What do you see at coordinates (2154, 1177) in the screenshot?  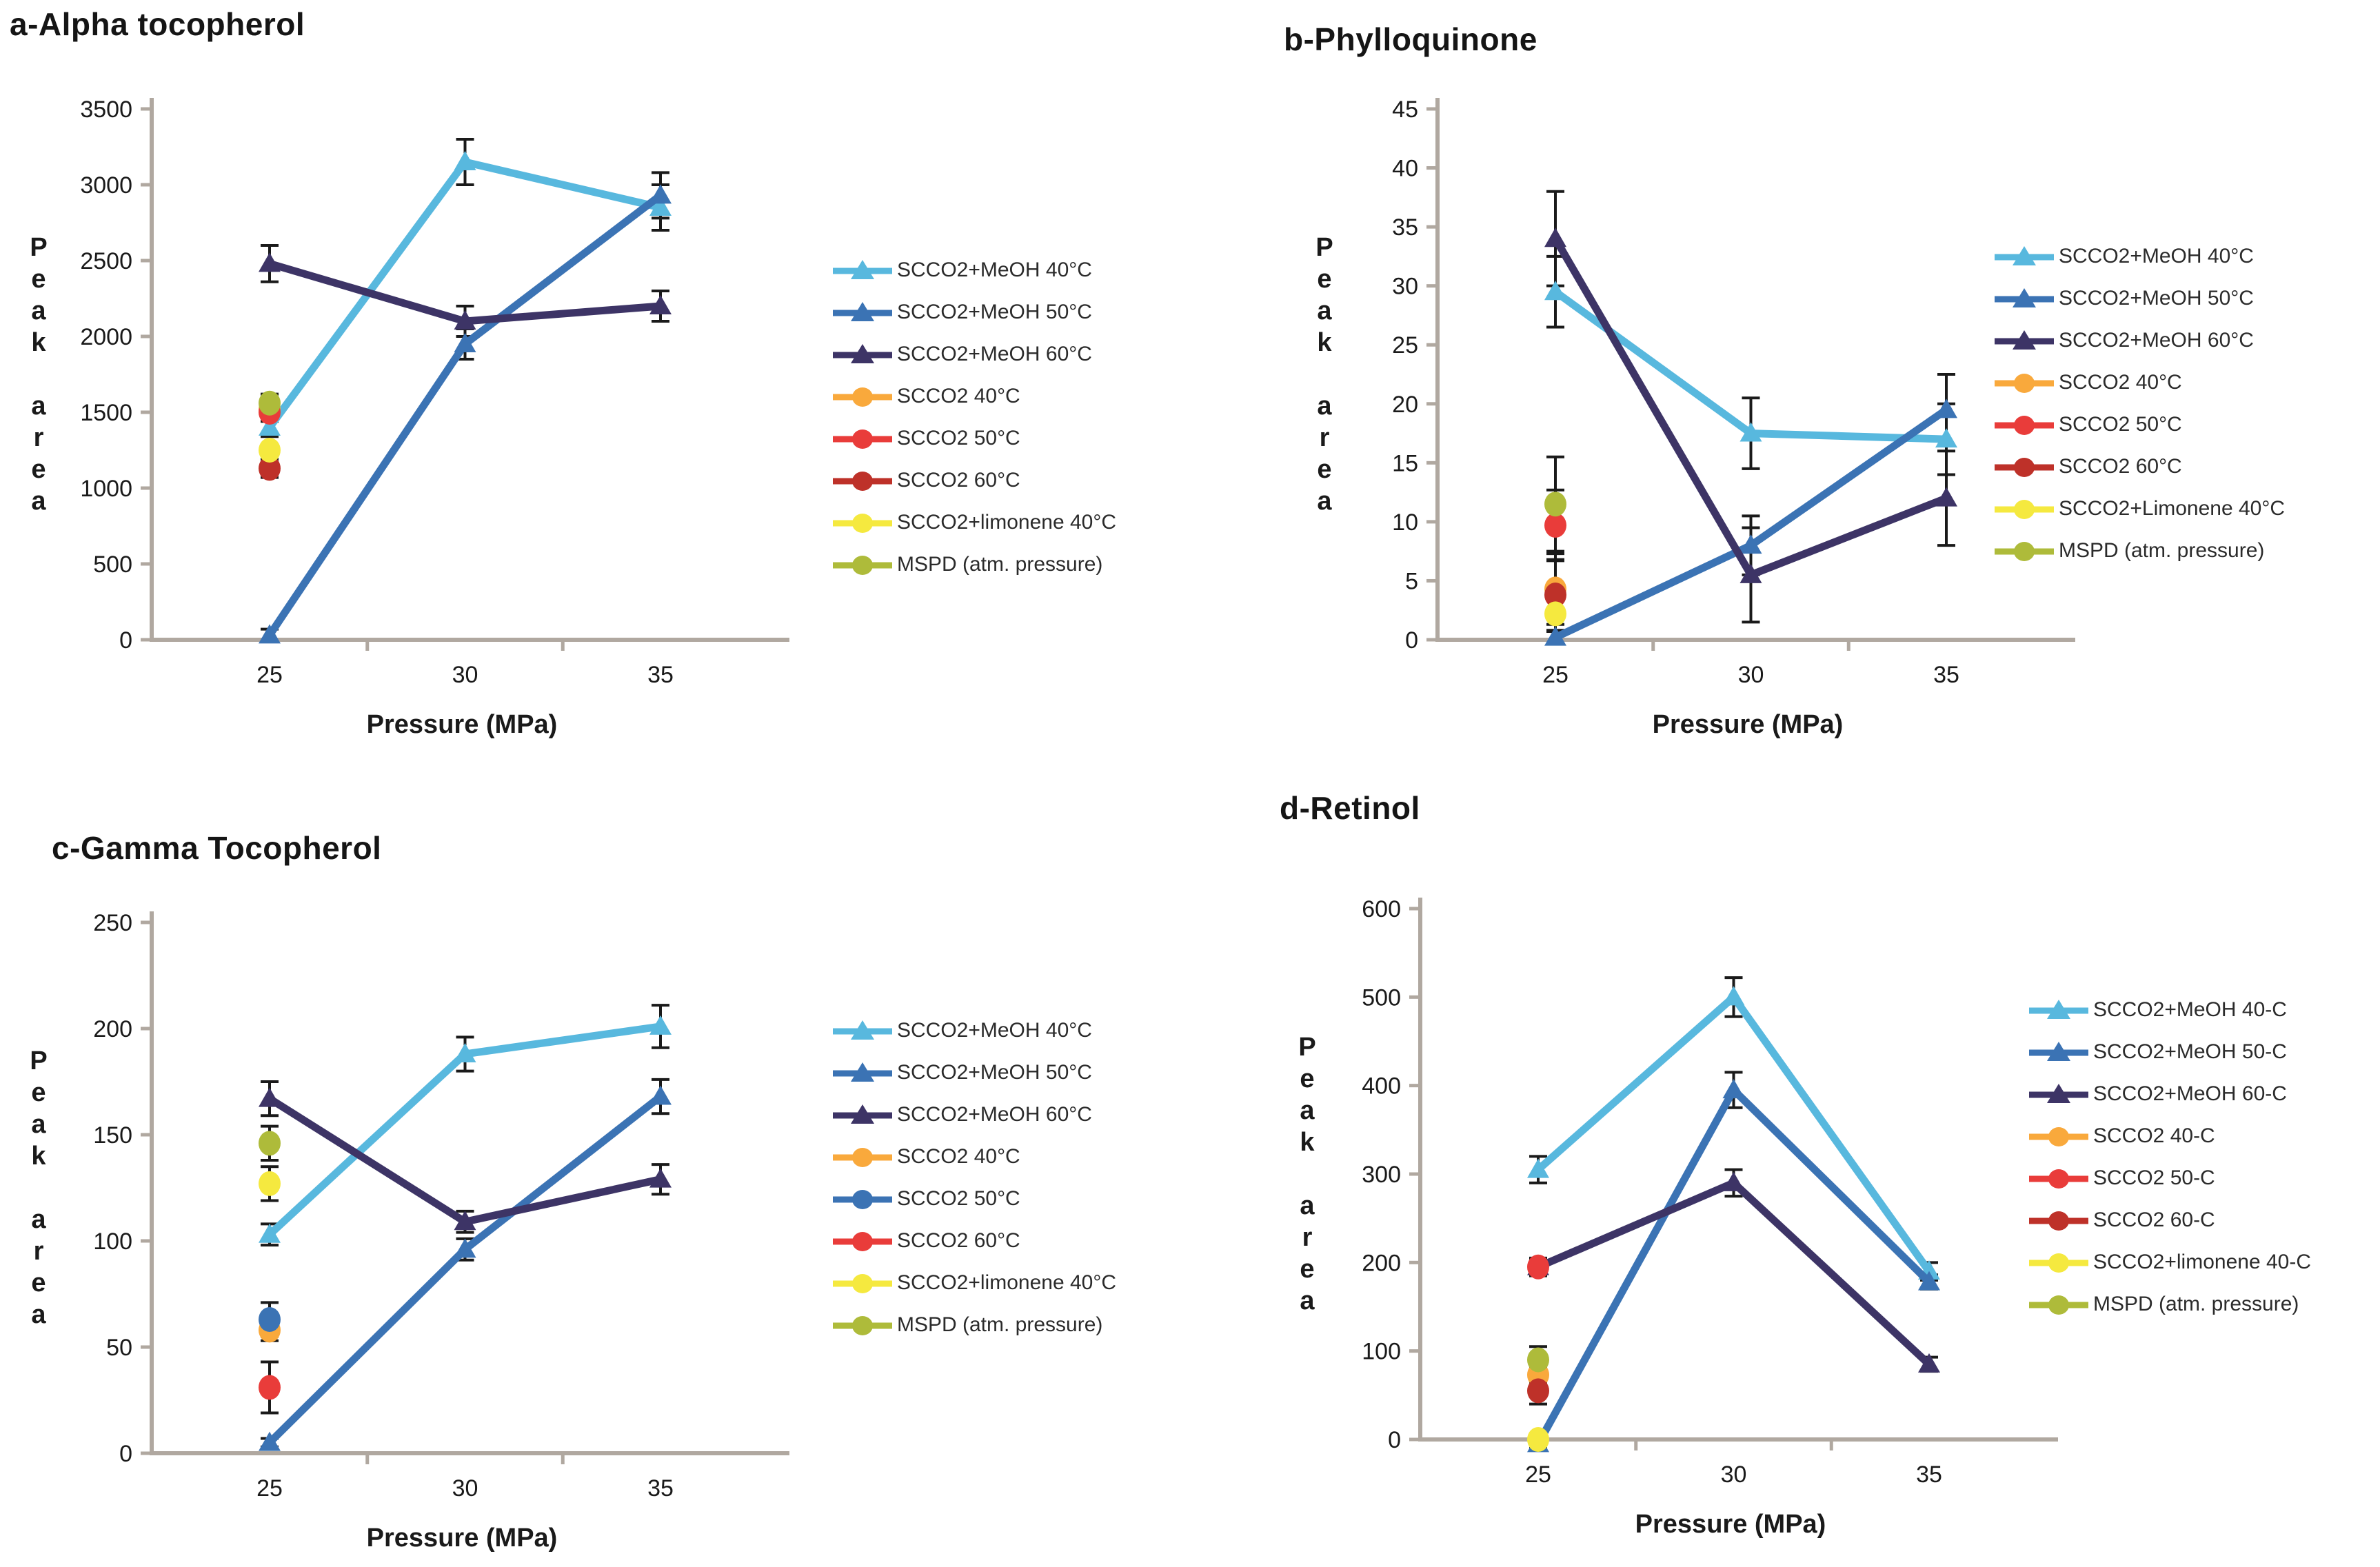 I see `legend-label: SCCO2 50-C` at bounding box center [2154, 1177].